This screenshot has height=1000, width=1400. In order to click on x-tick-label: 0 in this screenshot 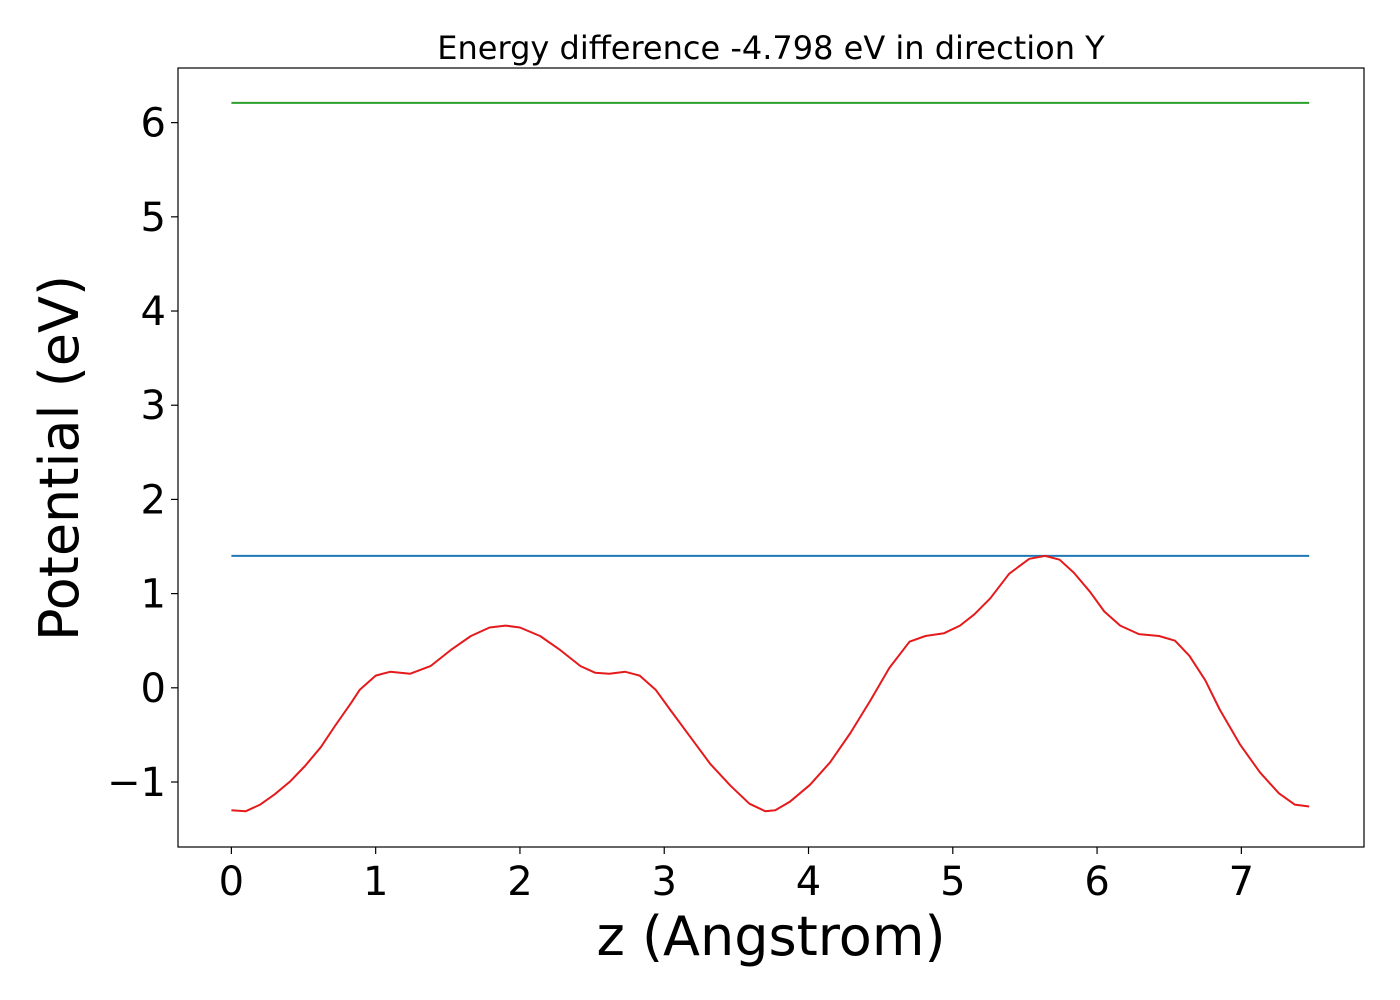, I will do `click(231, 882)`.